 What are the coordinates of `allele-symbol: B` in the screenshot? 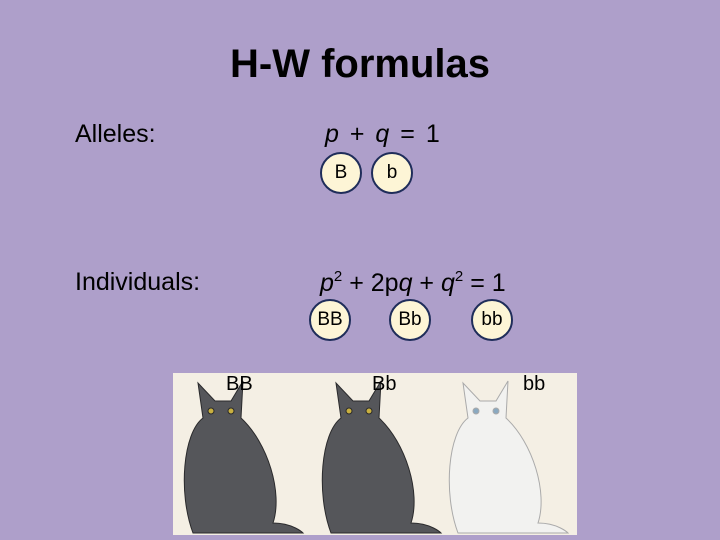 It's located at (341, 173).